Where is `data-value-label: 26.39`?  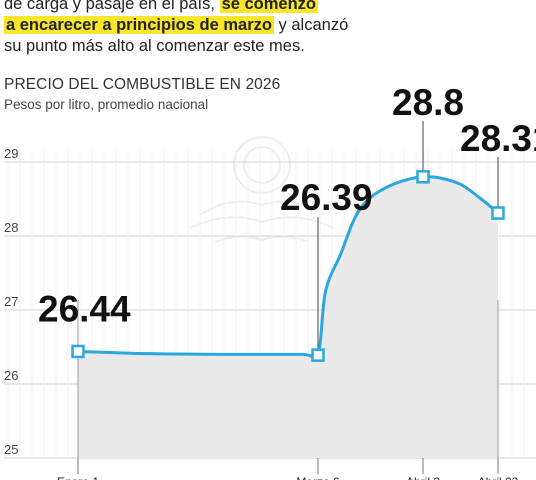 data-value-label: 26.39 is located at coordinates (326, 197).